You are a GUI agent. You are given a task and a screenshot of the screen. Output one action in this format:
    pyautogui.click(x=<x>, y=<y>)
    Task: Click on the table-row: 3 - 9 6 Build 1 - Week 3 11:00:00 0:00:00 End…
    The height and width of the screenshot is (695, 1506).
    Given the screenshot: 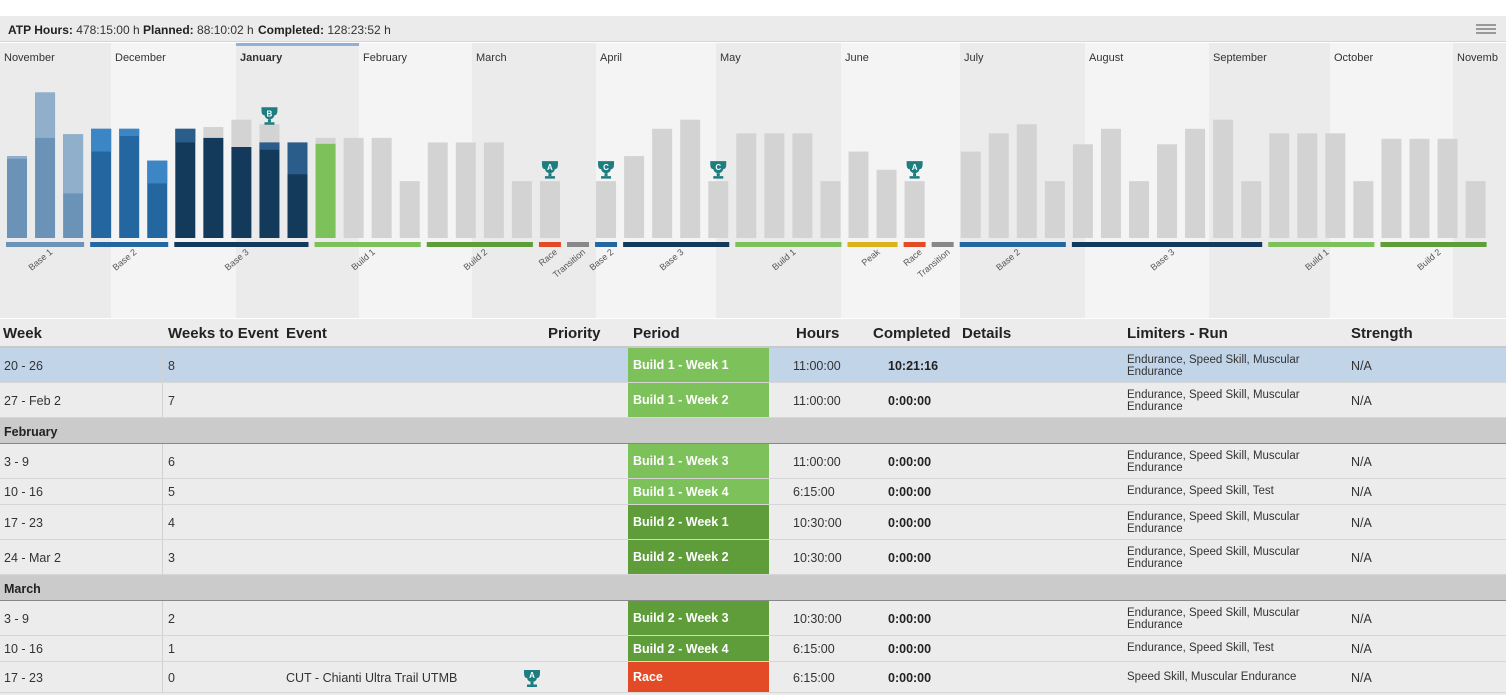 What is the action you would take?
    pyautogui.click(x=753, y=461)
    